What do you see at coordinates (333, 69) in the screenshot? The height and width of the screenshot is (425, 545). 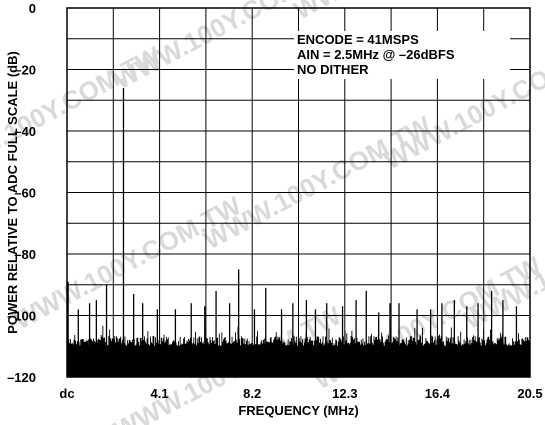 I see `annotation-line: NO DITHER` at bounding box center [333, 69].